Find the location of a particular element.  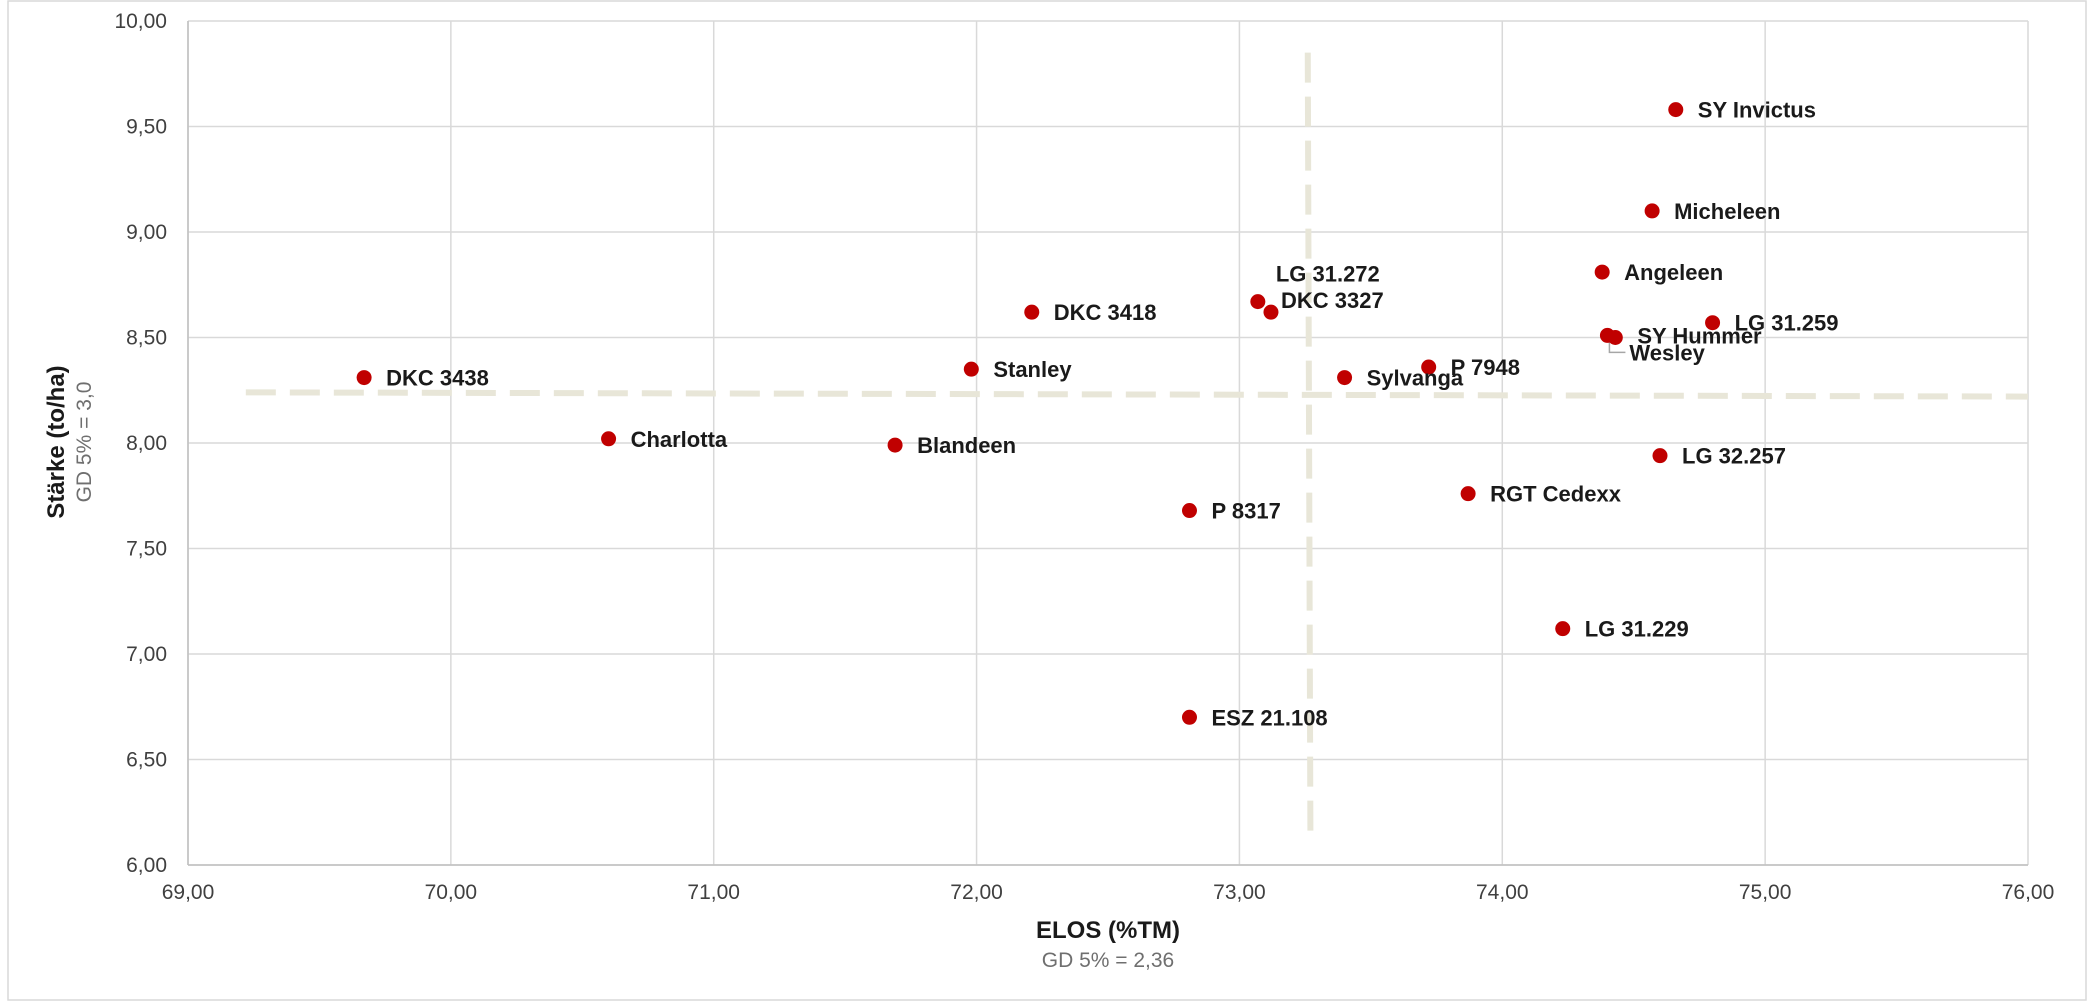

data-label-esz-21-108: ESZ 21.108 is located at coordinates (1269, 717).